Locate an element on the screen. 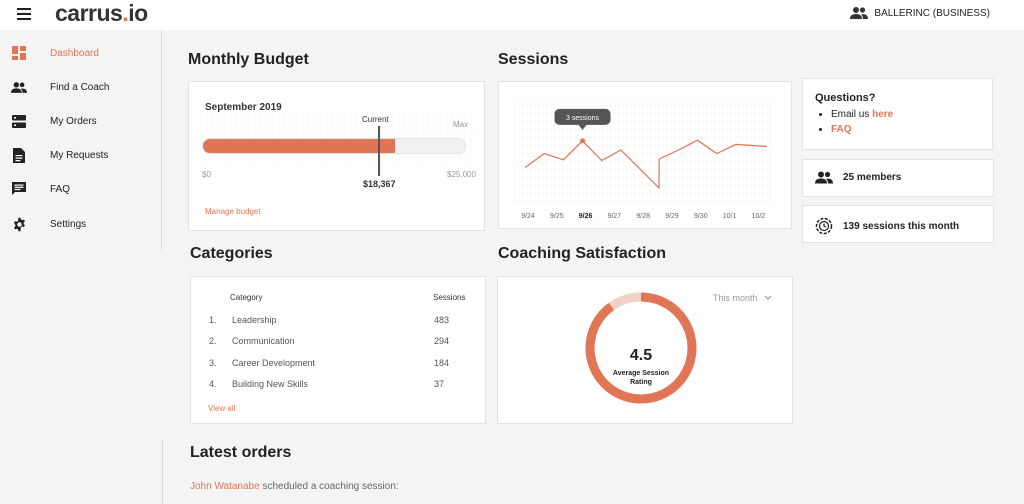 Image resolution: width=1024 pixels, height=504 pixels. sidebar-item-faq: FAQ is located at coordinates (80, 189).